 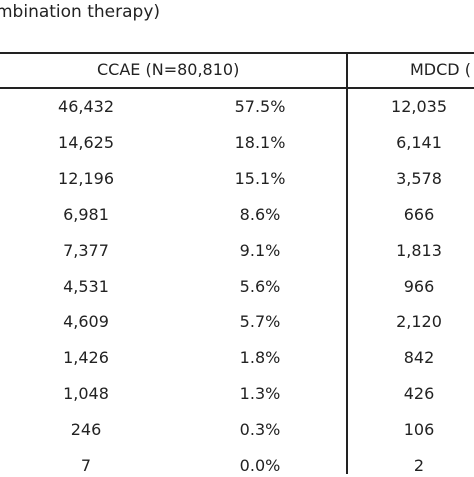 I want to click on table-caption: mbination therapy), so click(x=80, y=12).